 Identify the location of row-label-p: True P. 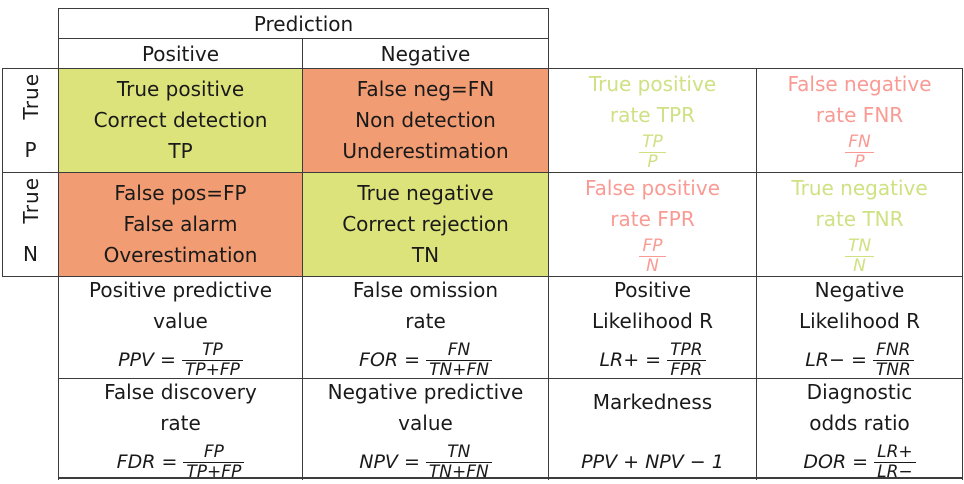
(30, 120).